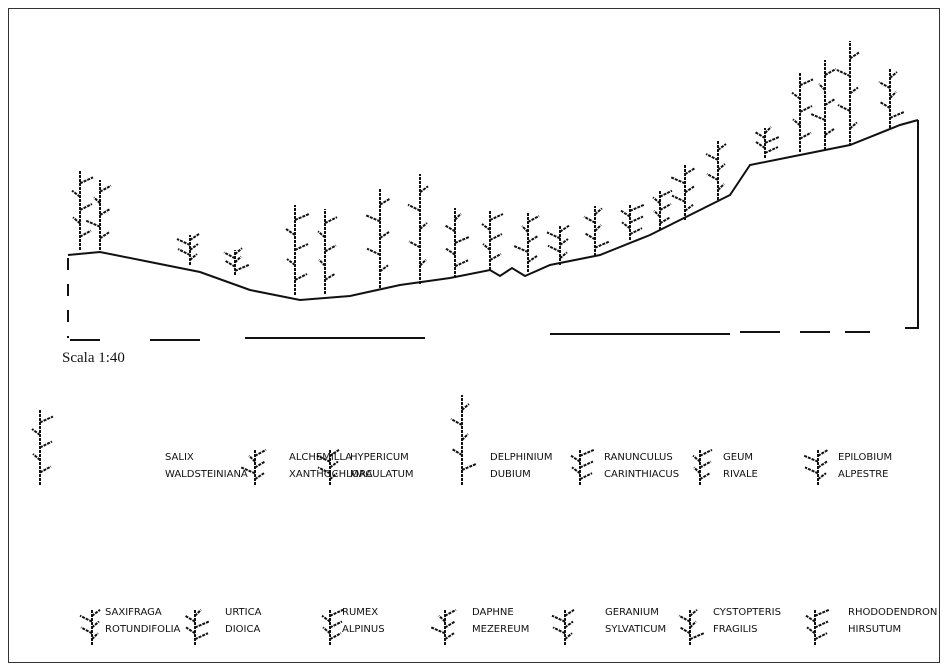 The width and height of the screenshot is (949, 671). What do you see at coordinates (360, 612) in the screenshot?
I see `legend-label: RUMEX` at bounding box center [360, 612].